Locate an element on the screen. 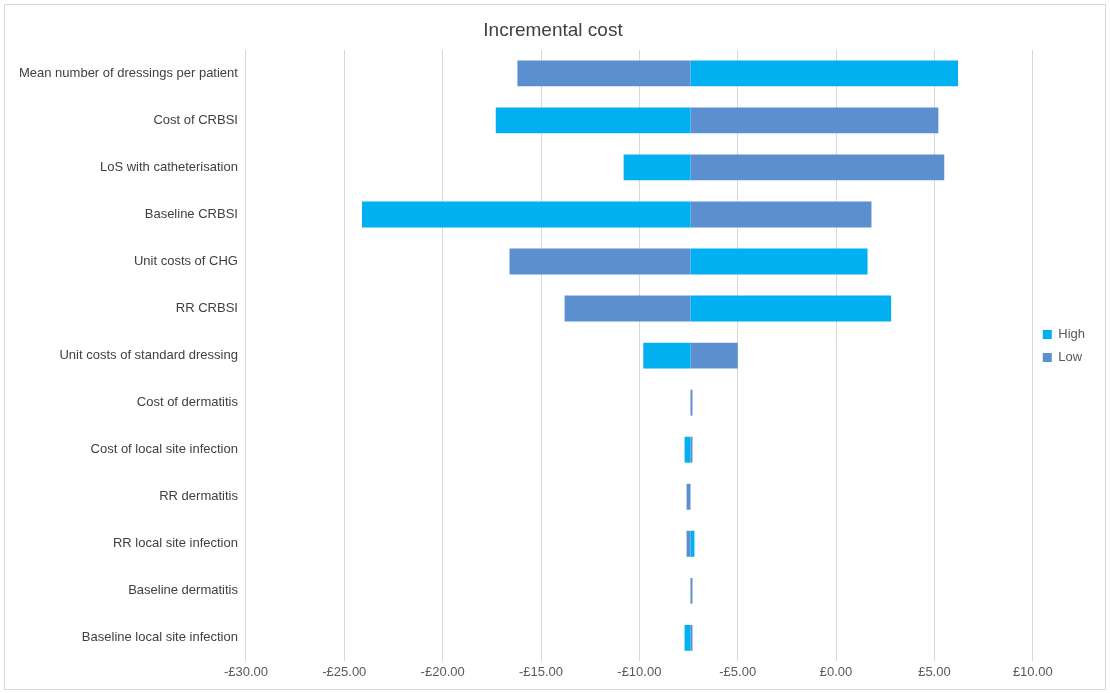 This screenshot has width=1110, height=693. y-tick-label: RR CRBSI is located at coordinates (206, 308).